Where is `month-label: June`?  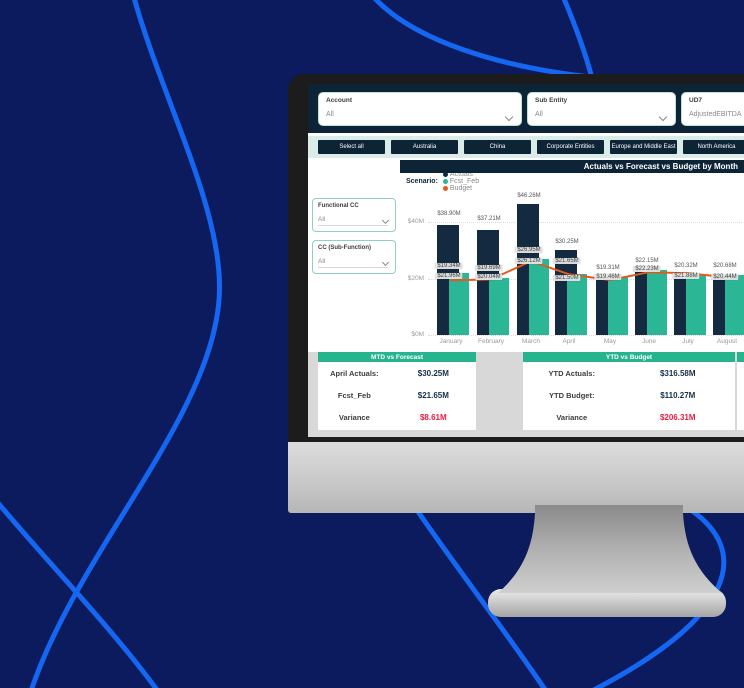
month-label: June is located at coordinates (649, 341).